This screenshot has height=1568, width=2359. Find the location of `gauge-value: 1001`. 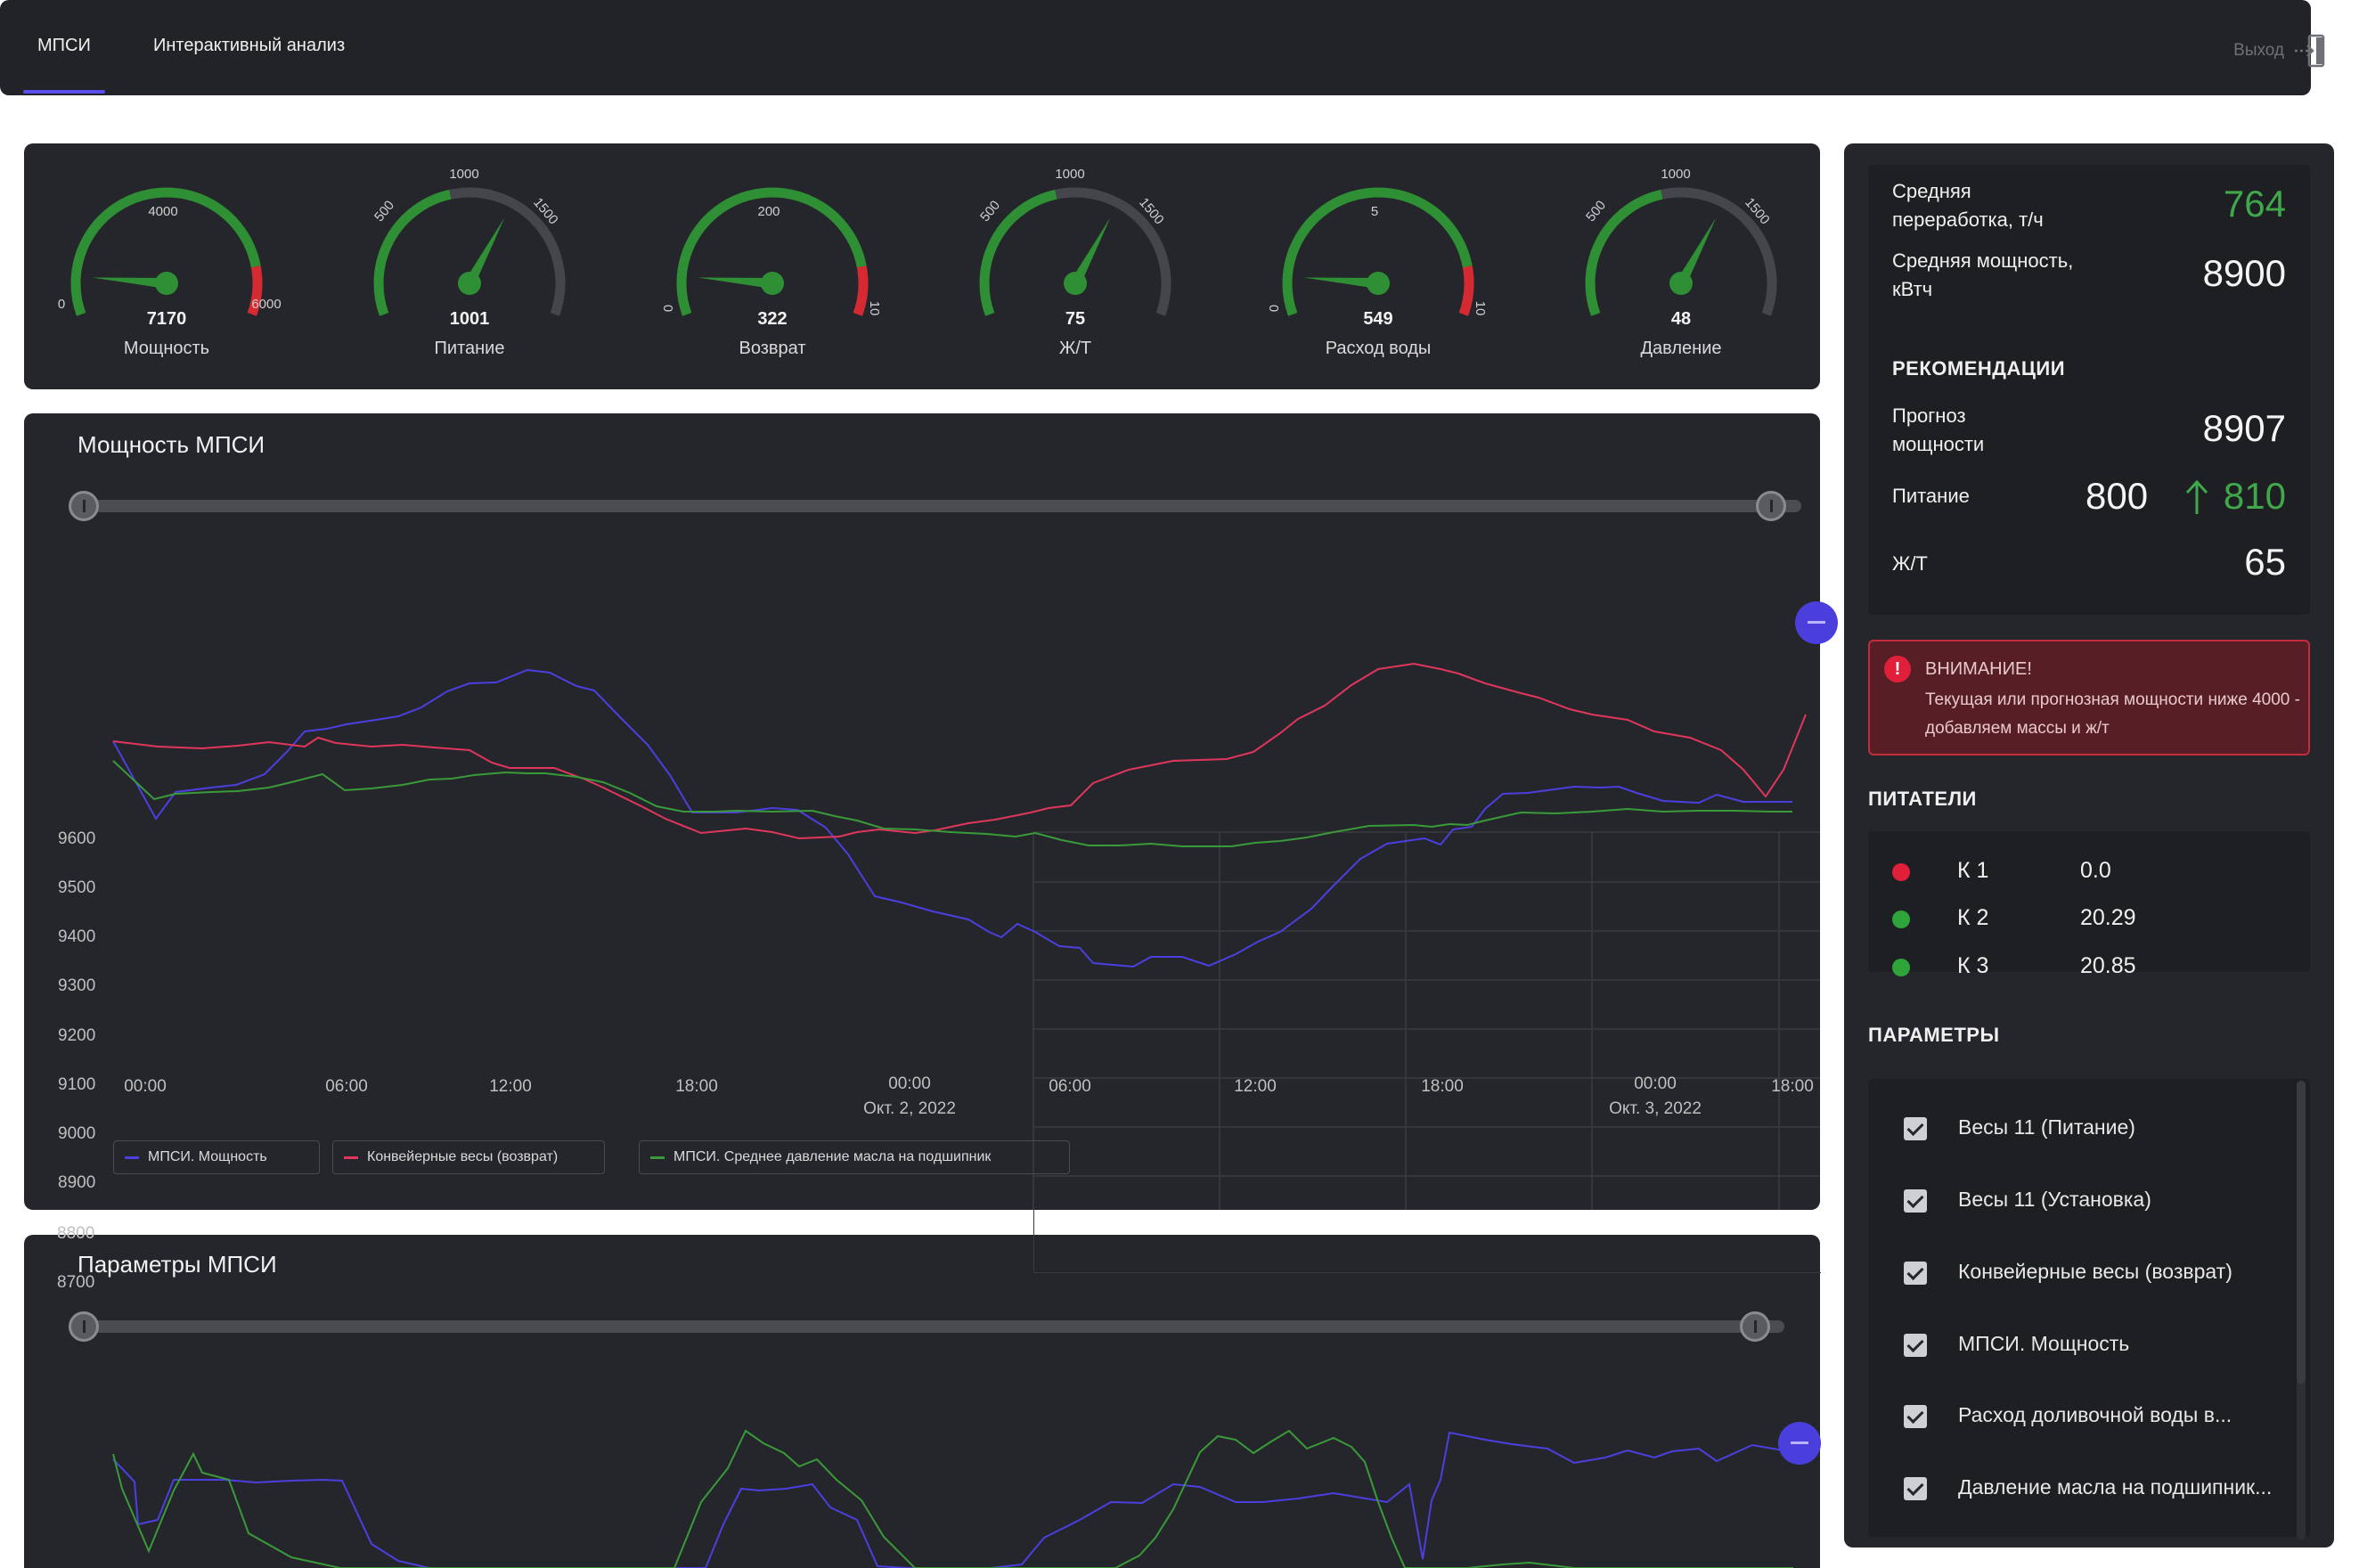

gauge-value: 1001 is located at coordinates (469, 319).